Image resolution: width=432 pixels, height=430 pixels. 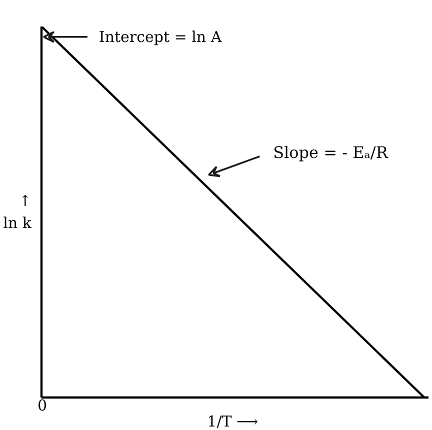 What do you see at coordinates (43, 405) in the screenshot?
I see `annotation: 0` at bounding box center [43, 405].